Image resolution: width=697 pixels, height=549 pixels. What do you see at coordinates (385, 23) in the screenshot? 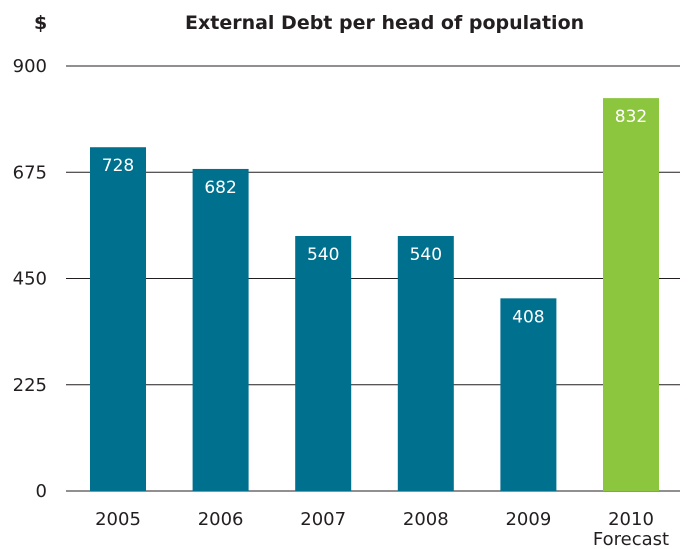
I see `chart-title: External Debt per head of population` at bounding box center [385, 23].